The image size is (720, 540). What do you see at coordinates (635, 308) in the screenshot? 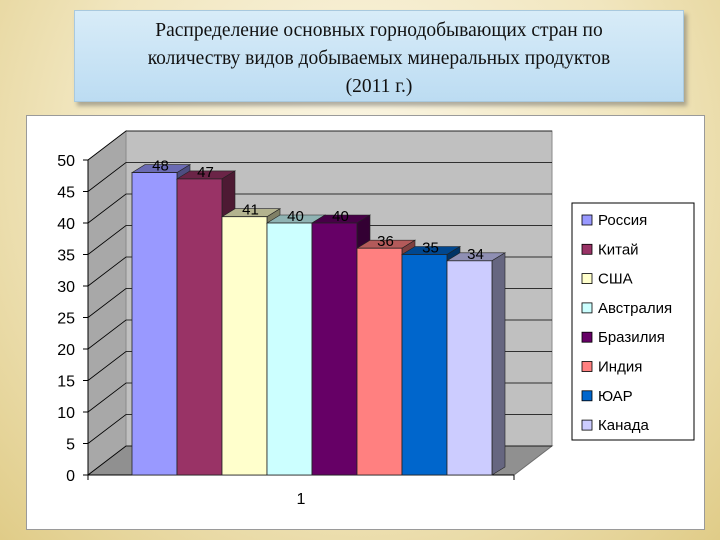
I see `legend-label-4: Австралия` at bounding box center [635, 308].